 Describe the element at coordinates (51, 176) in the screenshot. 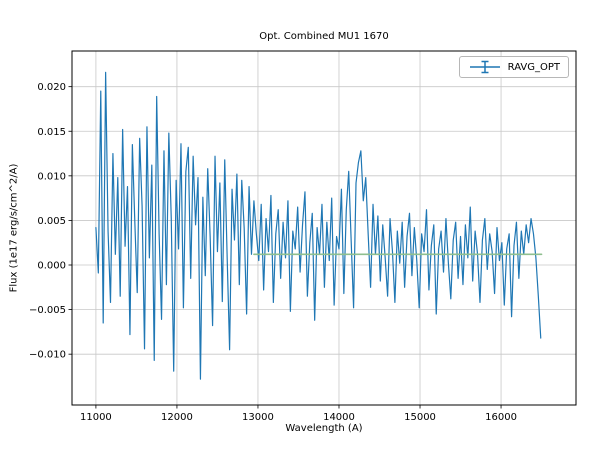

I see `y-tick-label: 0.010` at that location.